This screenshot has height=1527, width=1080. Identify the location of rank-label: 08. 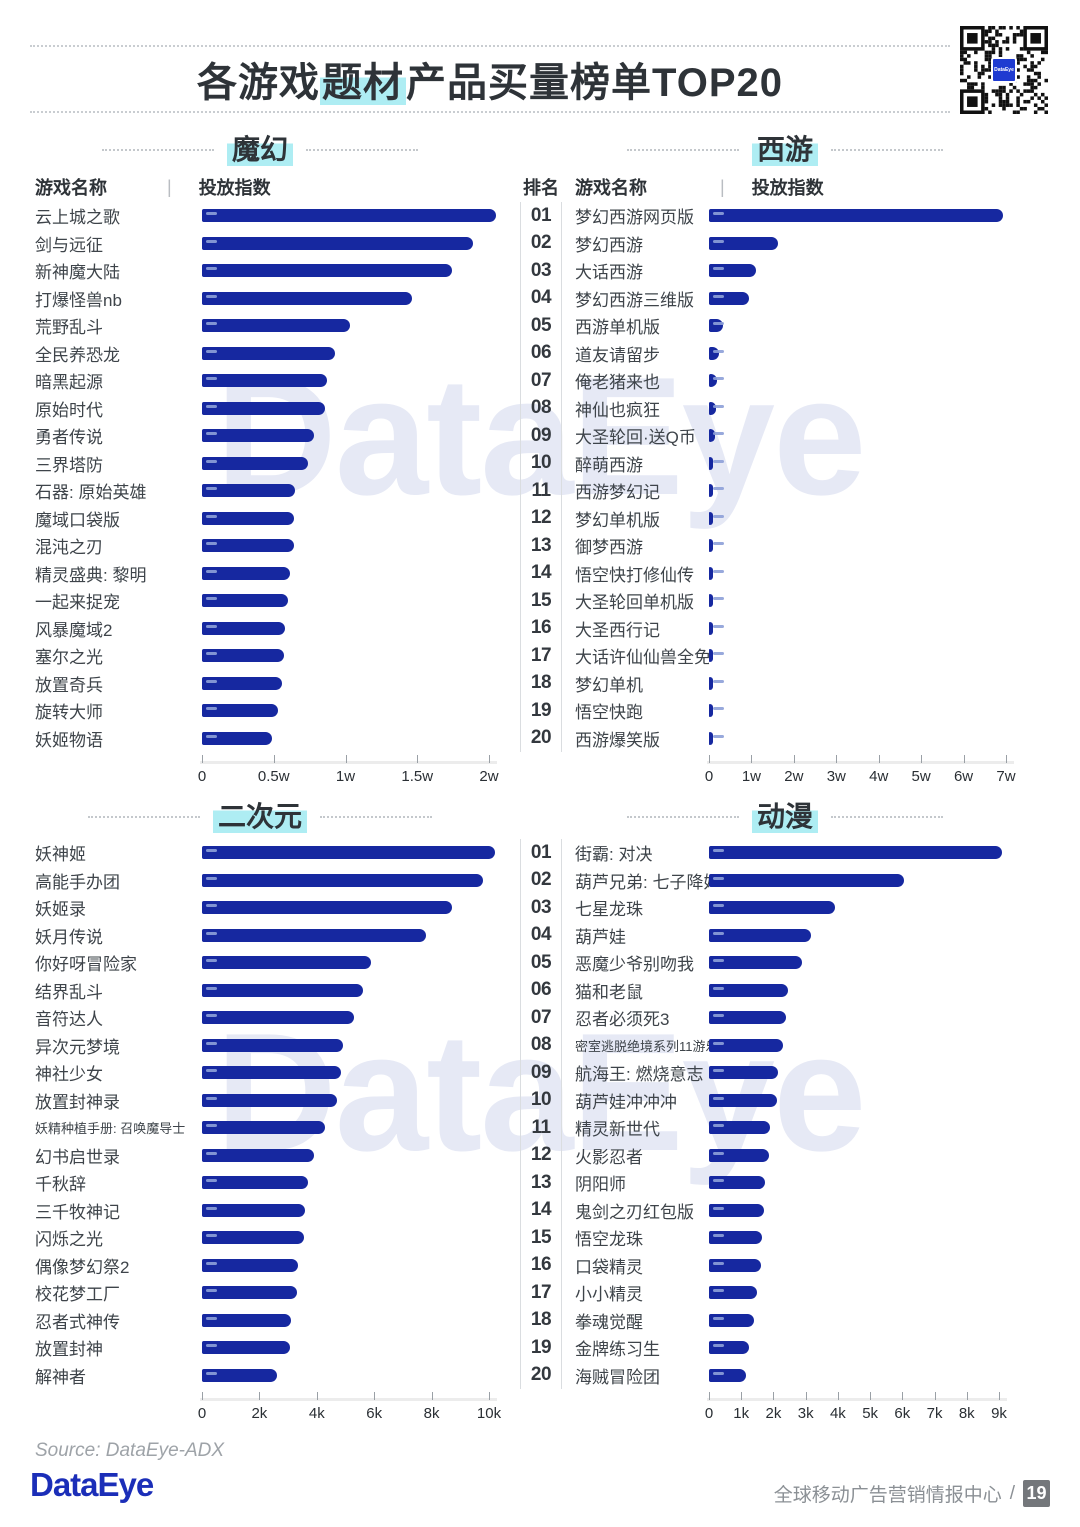
(541, 408).